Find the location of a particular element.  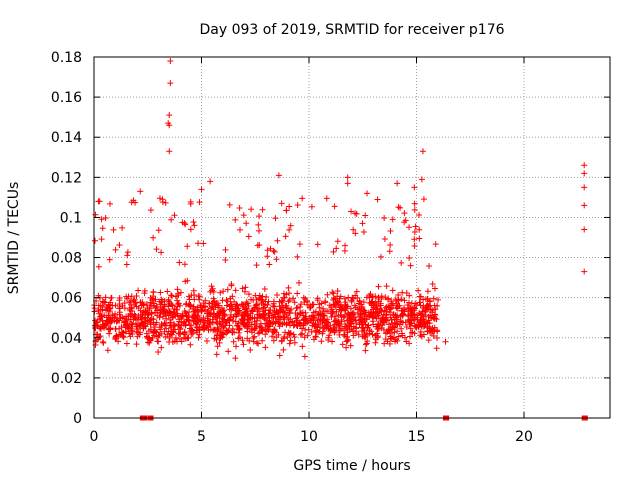

y-tick-label: 0.02 is located at coordinates (66, 379).